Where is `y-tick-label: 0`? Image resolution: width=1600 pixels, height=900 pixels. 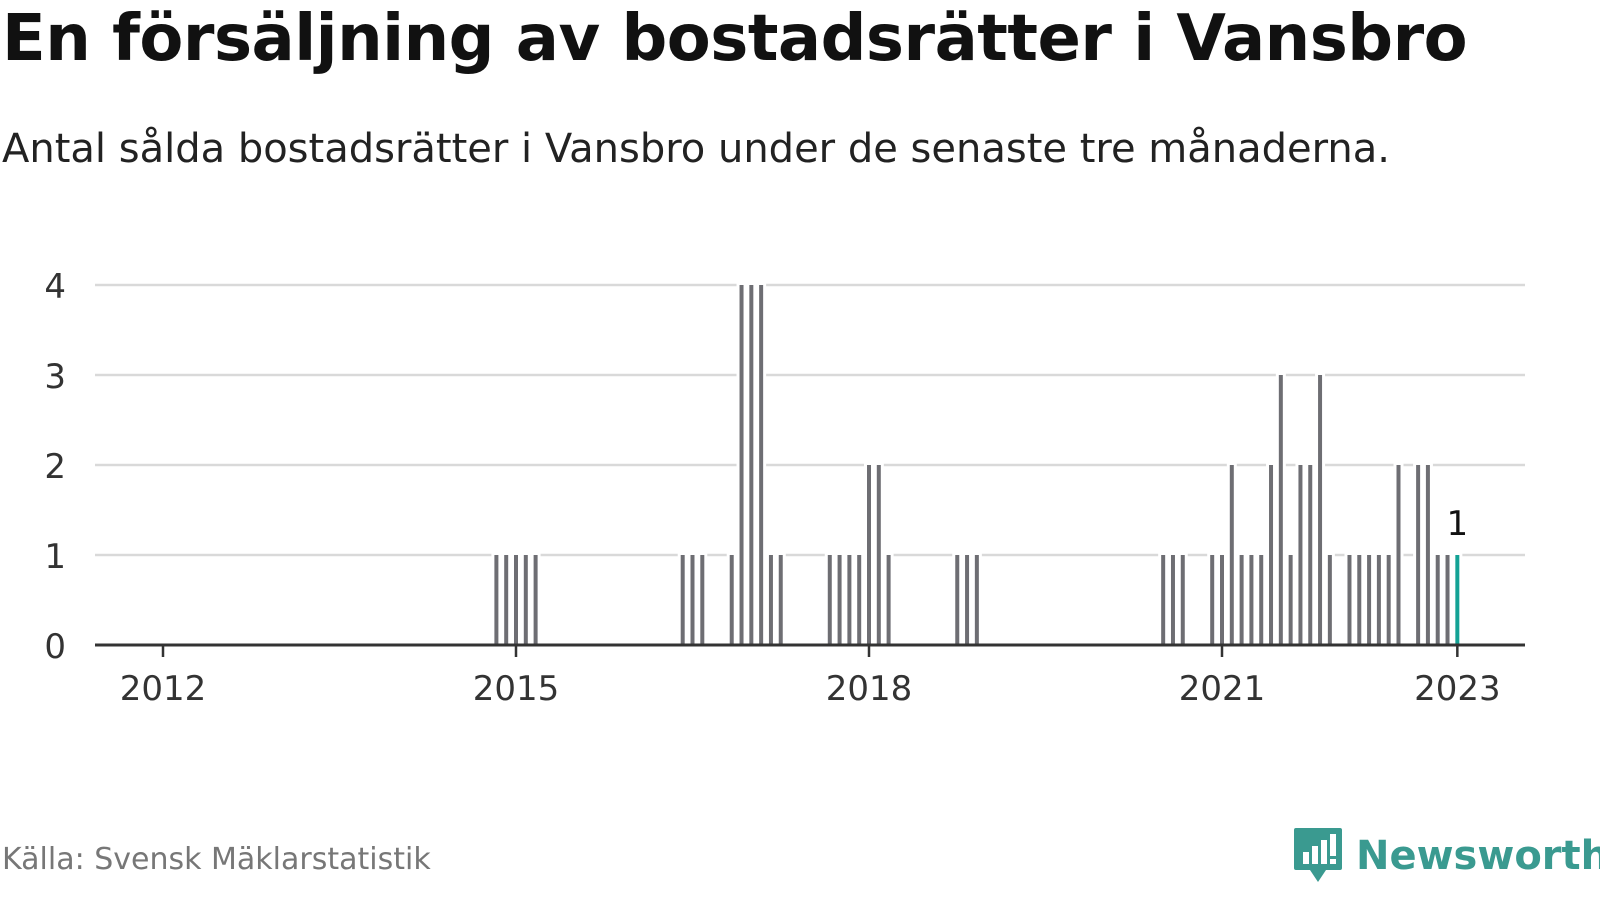
y-tick-label: 0 is located at coordinates (55, 647).